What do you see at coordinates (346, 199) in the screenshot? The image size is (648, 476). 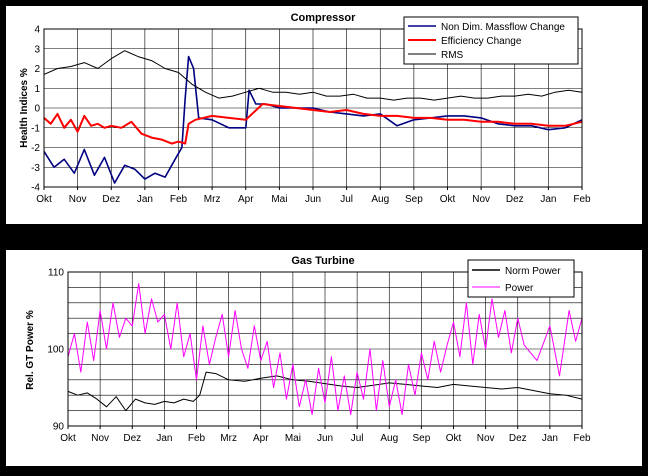 I see `compressor-x-tick-label: Jul` at bounding box center [346, 199].